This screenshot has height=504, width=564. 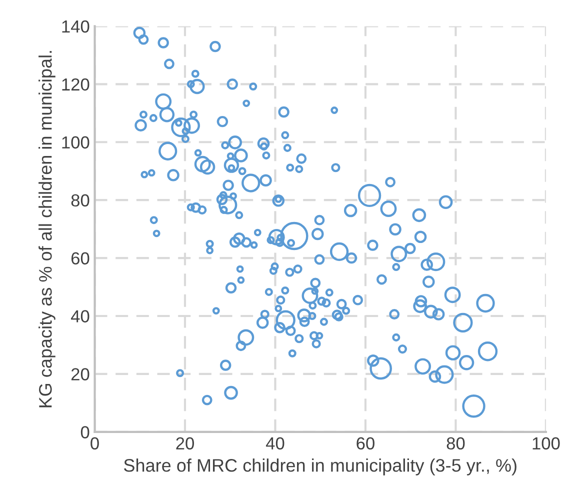 I want to click on x-axis-title: Share of MRC children in municipality (3-5 yr., %), so click(x=320, y=467).